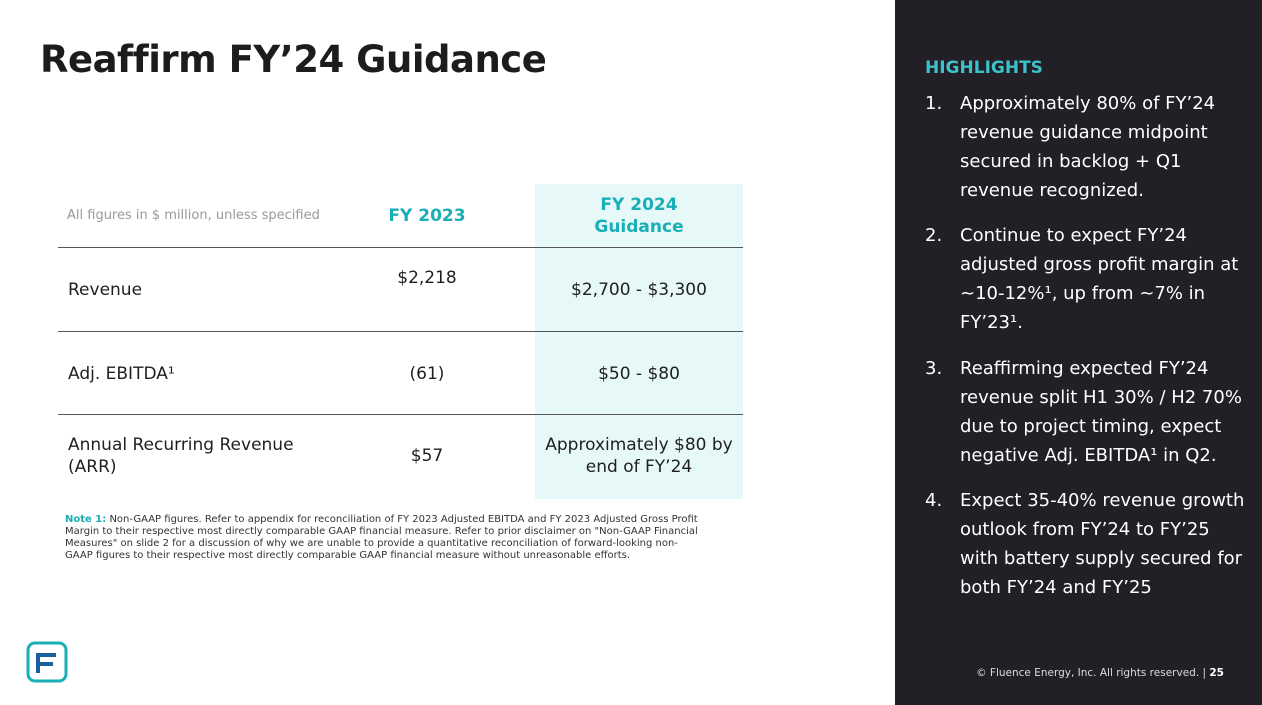 This screenshot has width=1262, height=705. What do you see at coordinates (639, 341) in the screenshot?
I see `guidance-column-bg` at bounding box center [639, 341].